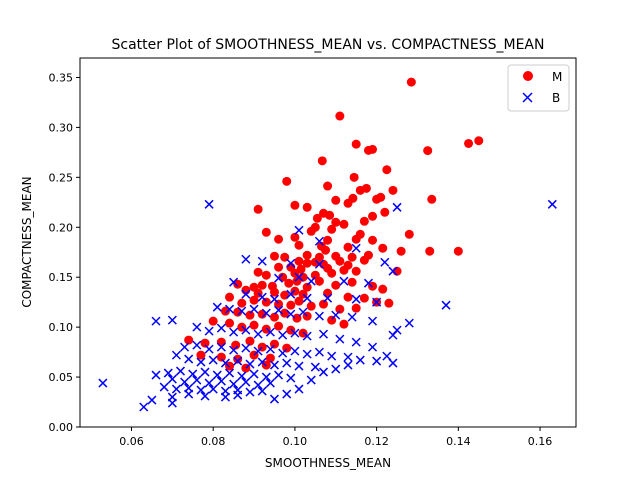  I want to click on y-tick-label: 0.25, so click(61, 177).